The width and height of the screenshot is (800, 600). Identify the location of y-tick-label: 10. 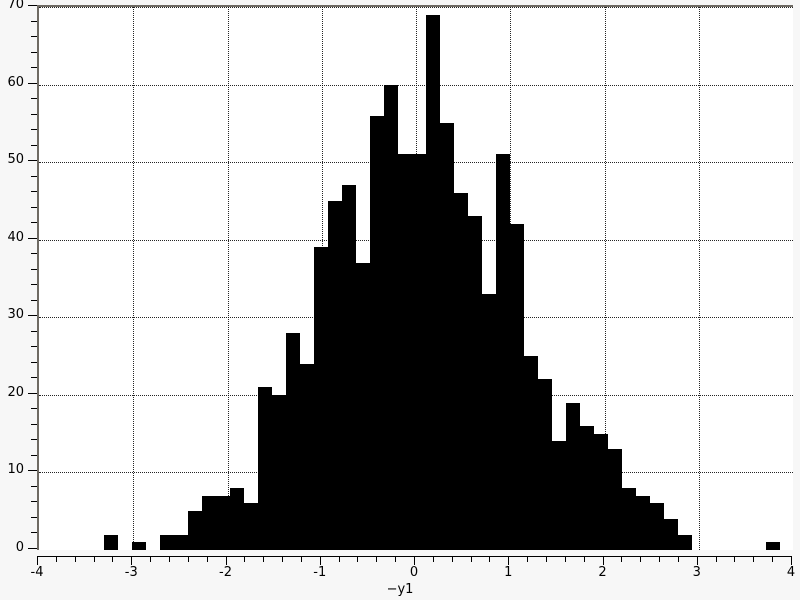
(15, 470).